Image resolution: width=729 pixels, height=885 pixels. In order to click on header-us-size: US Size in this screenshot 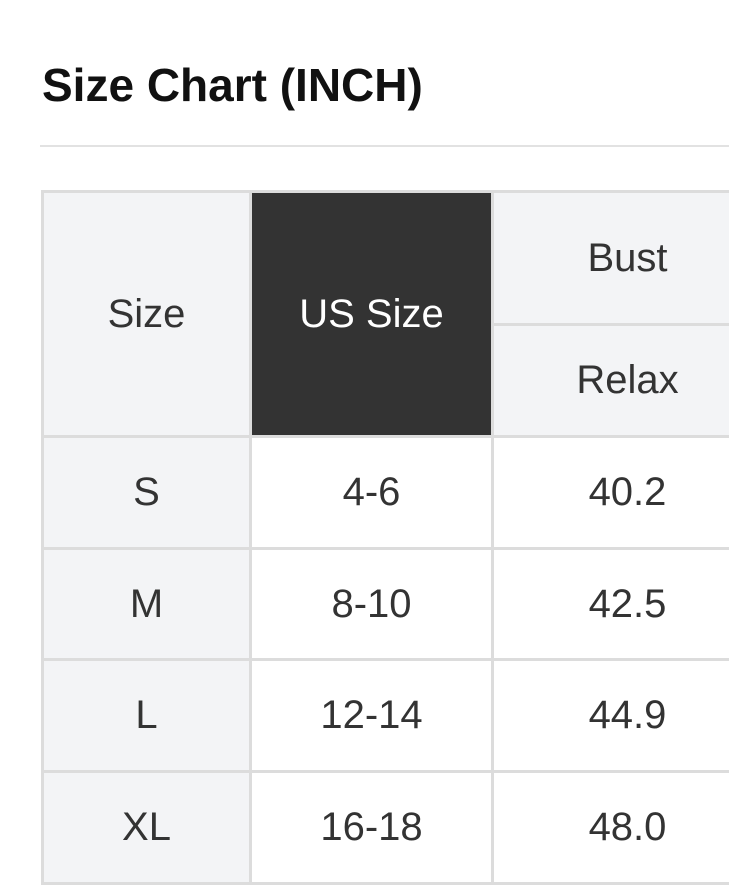, I will do `click(372, 314)`.